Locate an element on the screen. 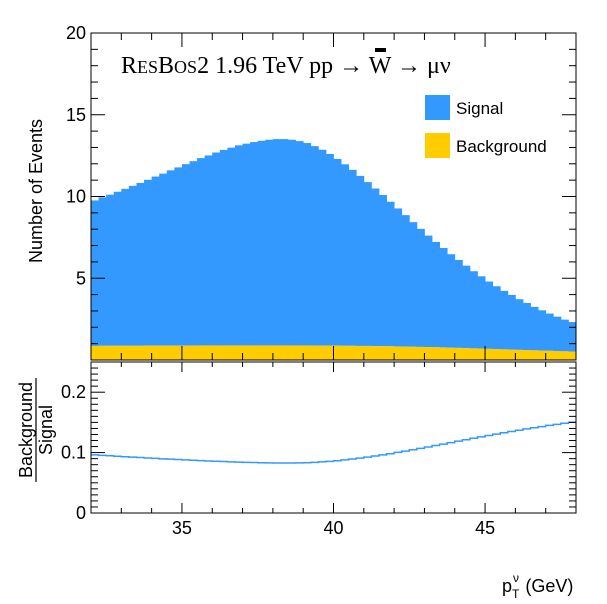 The image size is (607, 604). ratio-y-title-denominator: Signal is located at coordinates (46, 430).